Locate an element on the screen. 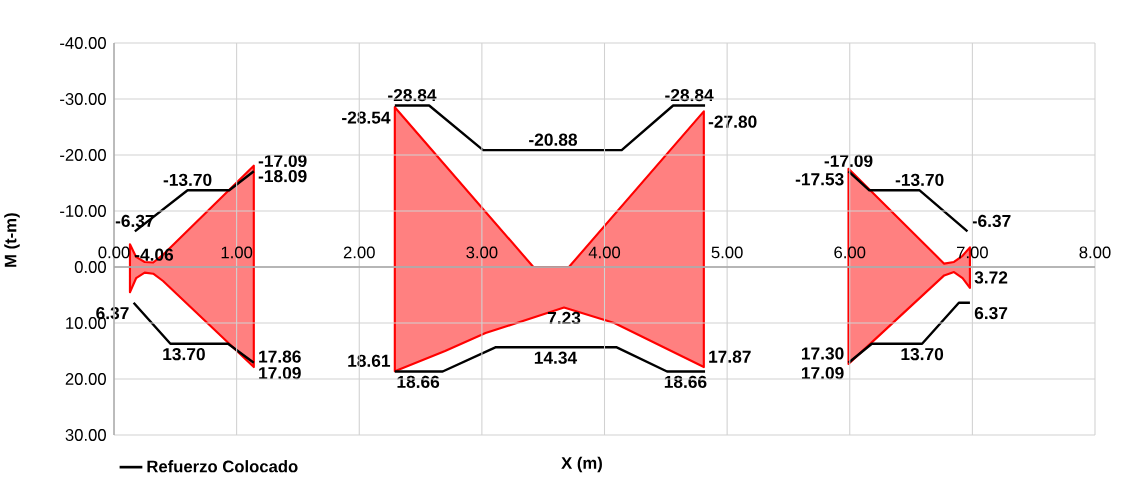 This screenshot has width=1134, height=487. x-tick-label: 3.00 is located at coordinates (482, 252).